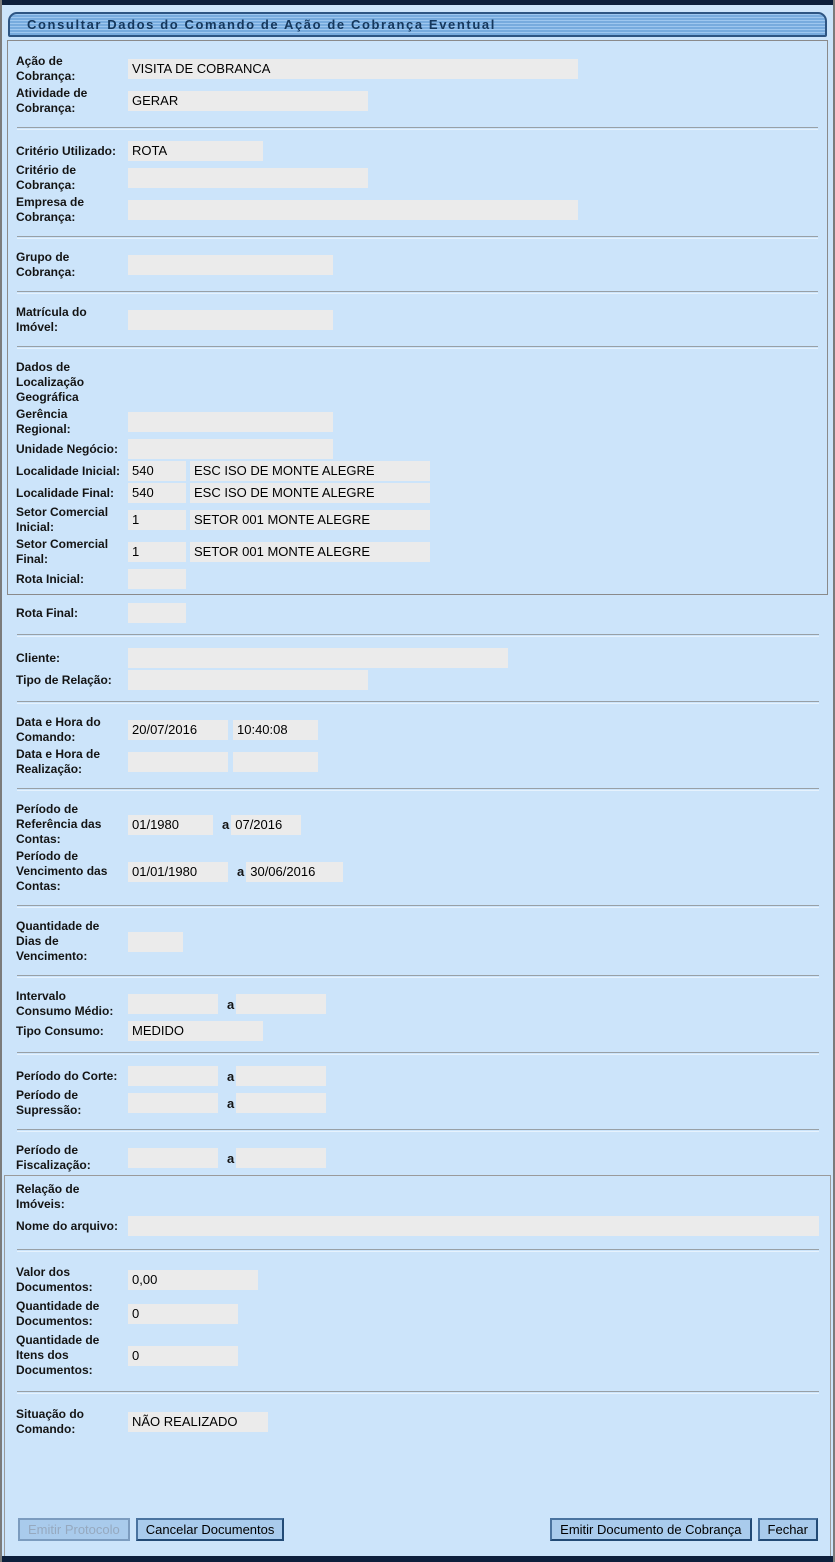  What do you see at coordinates (281, 1103) in the screenshot?
I see `periodo-supressao-to` at bounding box center [281, 1103].